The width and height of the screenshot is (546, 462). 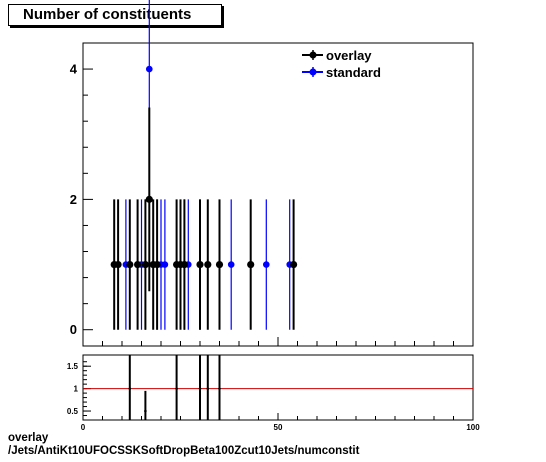 I want to click on x-tick-label: 0, so click(x=83, y=427).